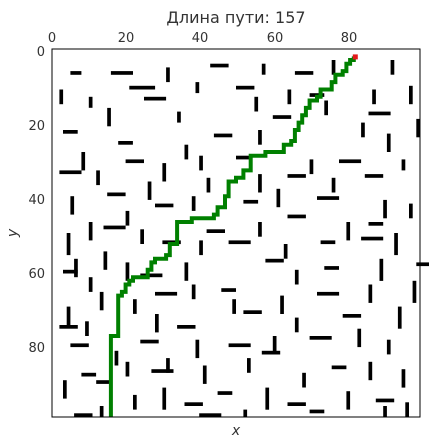  Describe the element at coordinates (355, 57) in the screenshot. I see `goal-marker` at that location.